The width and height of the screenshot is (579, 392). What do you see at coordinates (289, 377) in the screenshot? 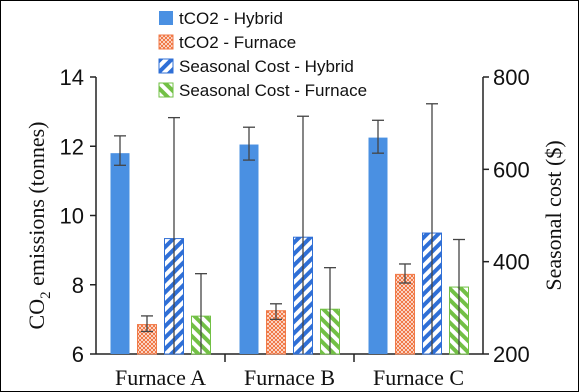
I see `category-label: Furnace B` at bounding box center [289, 377].